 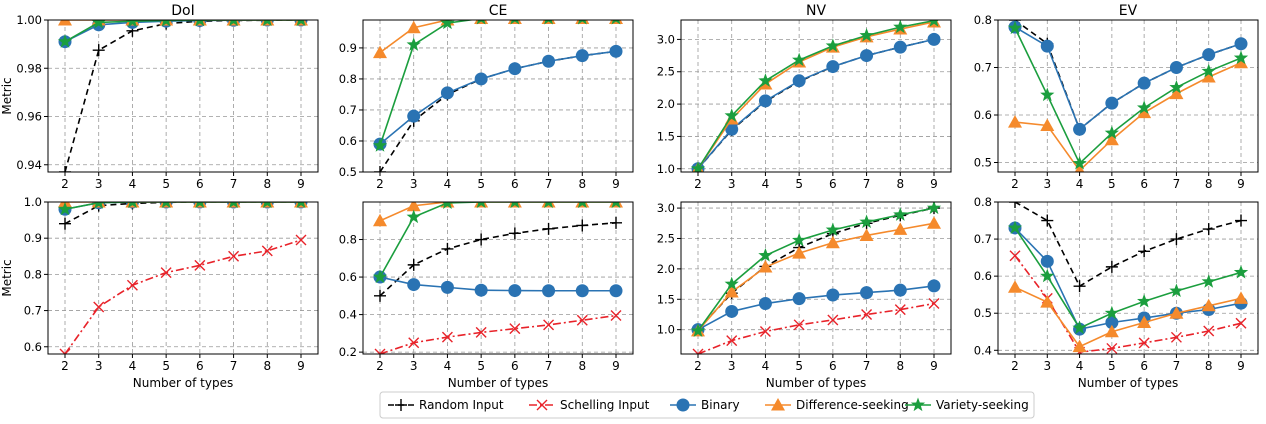 I want to click on series-line-variety, so click(x=816, y=95).